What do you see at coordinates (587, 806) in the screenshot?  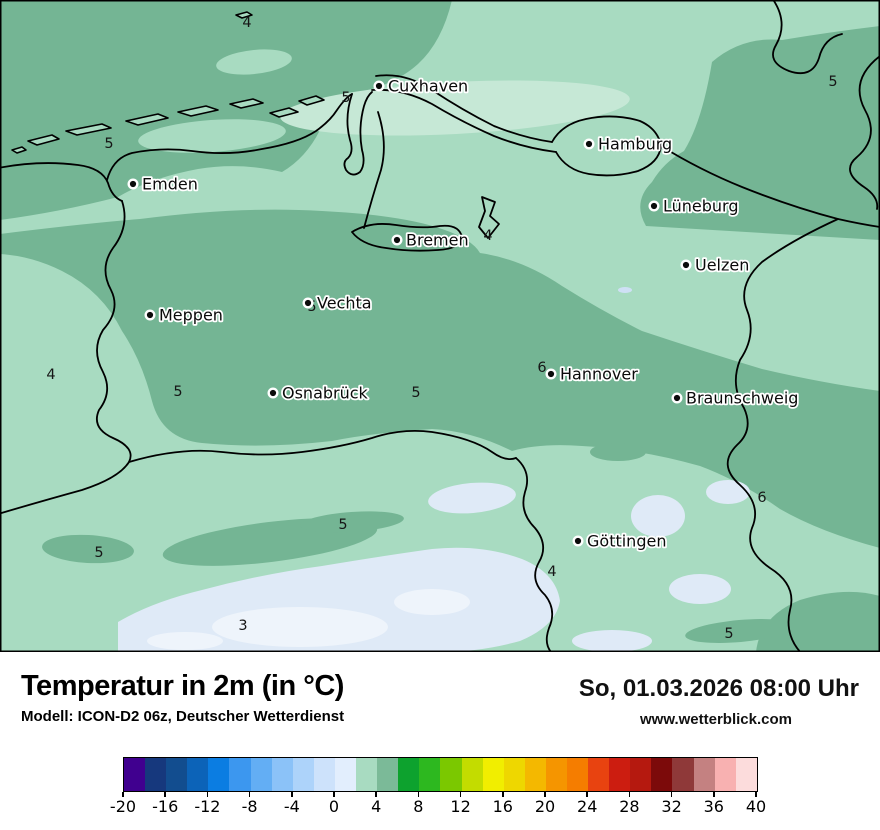 I see `colorbar-tick-label: 24` at bounding box center [587, 806].